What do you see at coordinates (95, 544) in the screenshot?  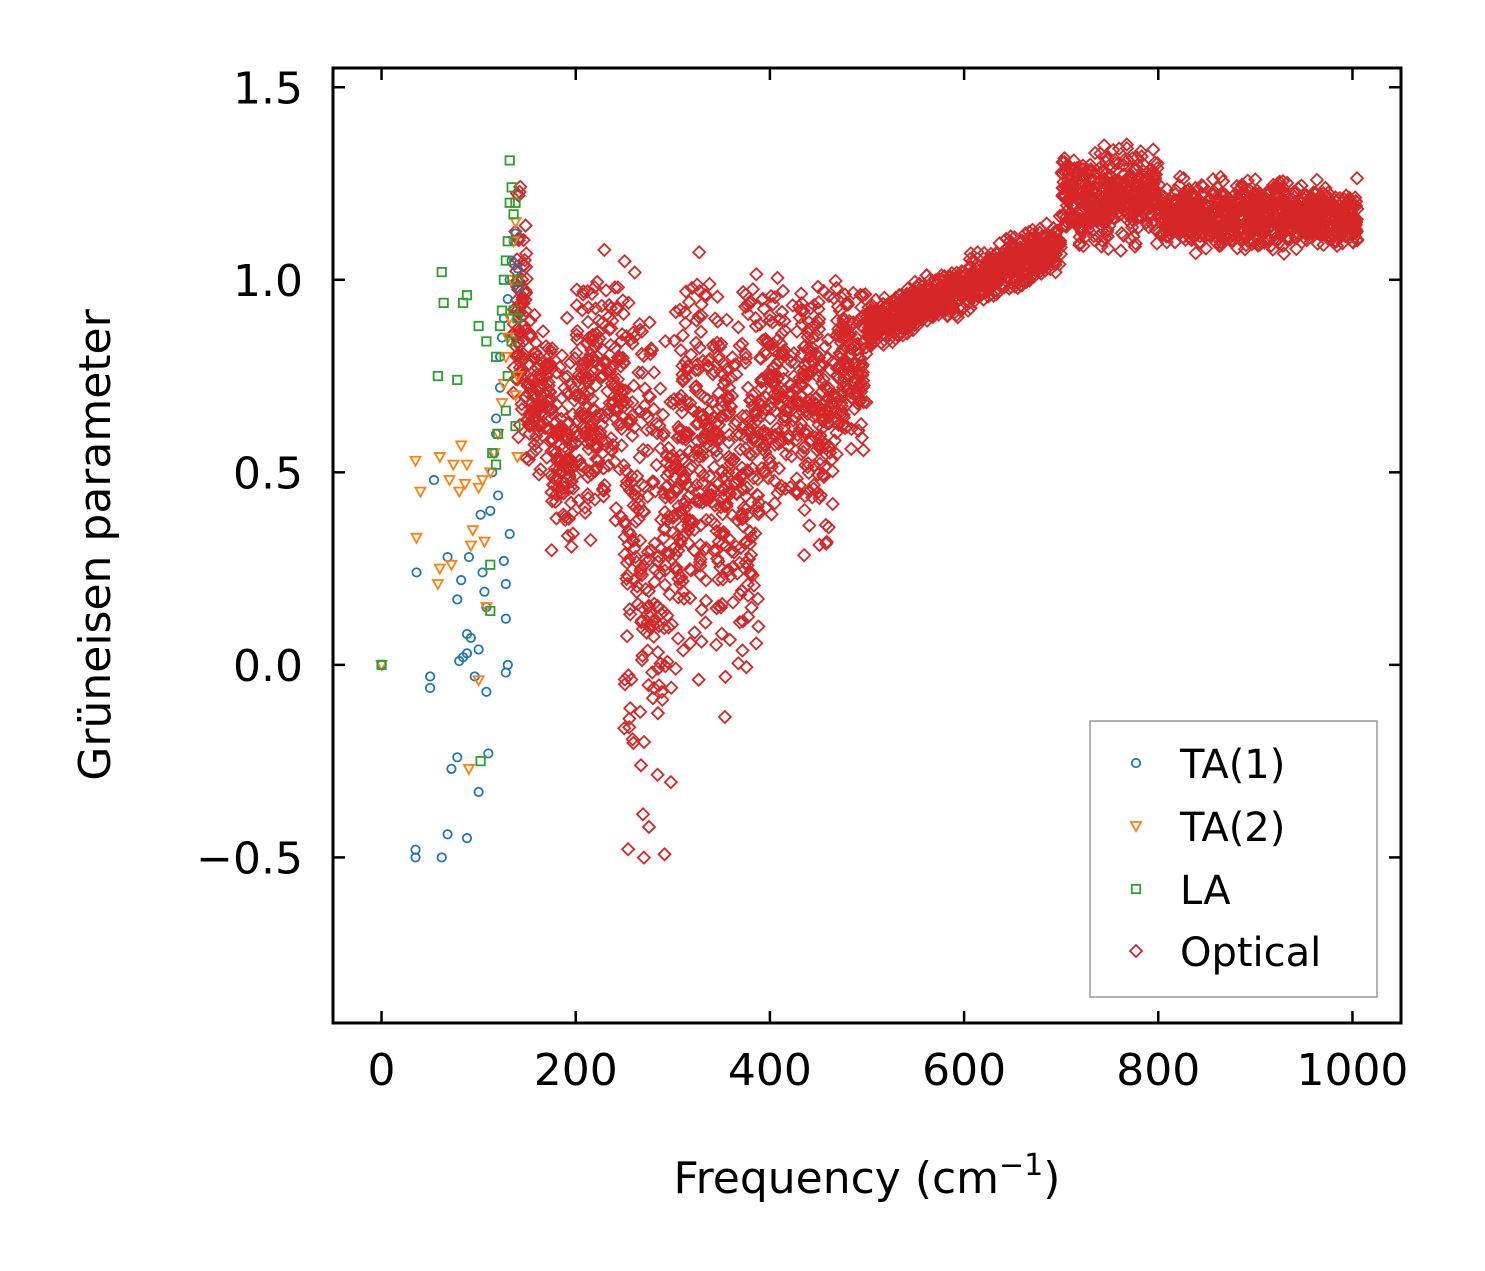 I see `y-axis-label: Grüneisen parameter` at bounding box center [95, 544].